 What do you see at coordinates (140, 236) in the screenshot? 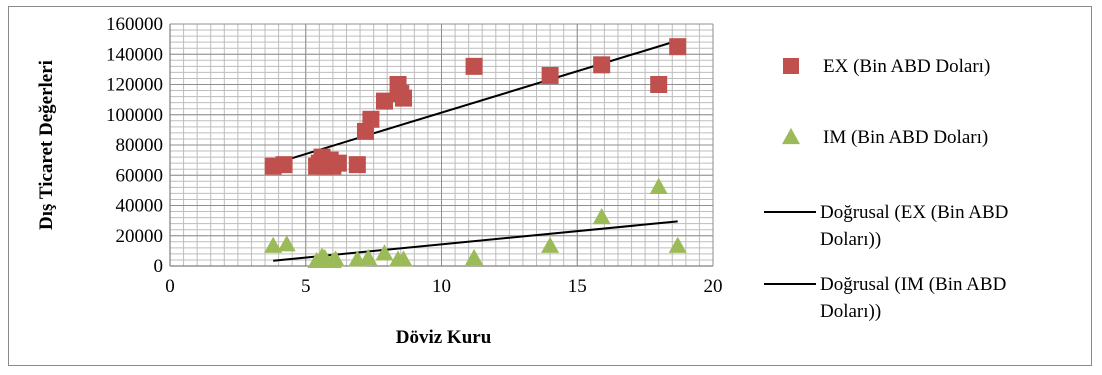
I see `y-tick-label: 20000` at bounding box center [140, 236].